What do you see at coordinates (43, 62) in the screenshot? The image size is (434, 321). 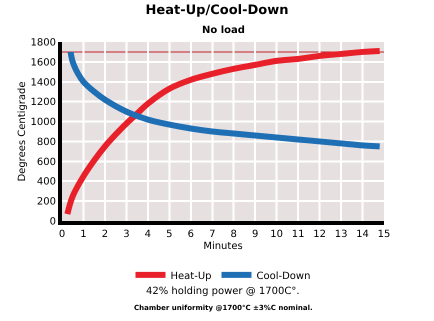 I see `y-tick-label: 1600` at bounding box center [43, 62].